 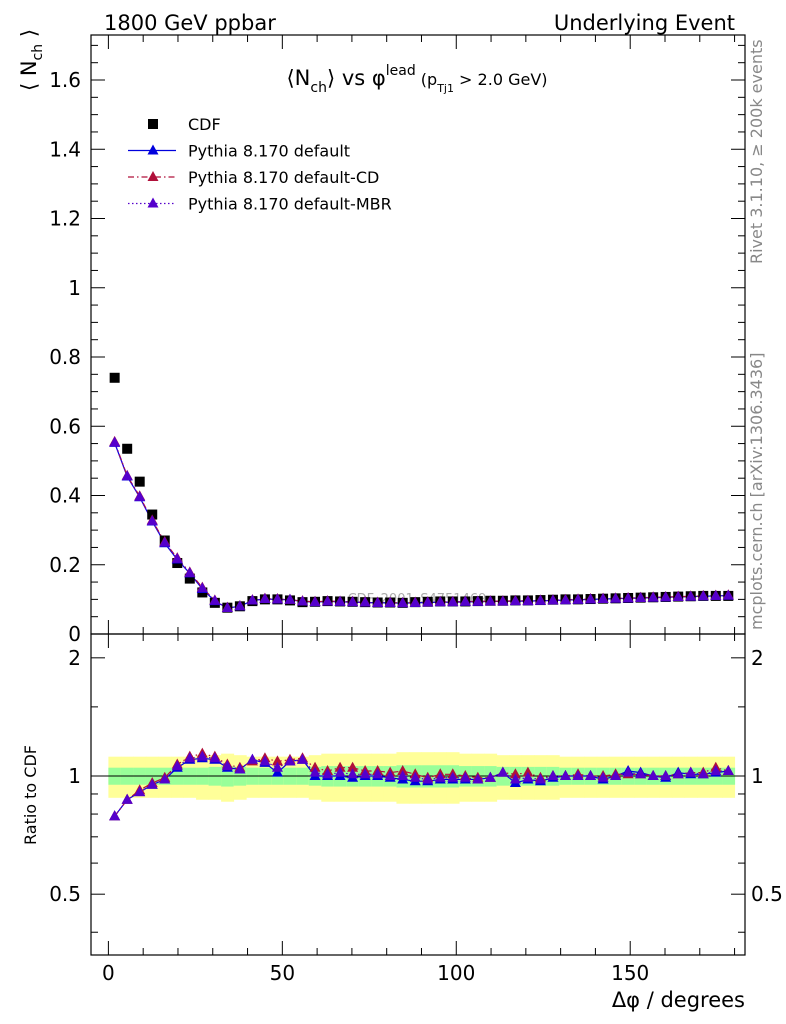 I want to click on ratio-xtick-label: 150, so click(x=630, y=973).